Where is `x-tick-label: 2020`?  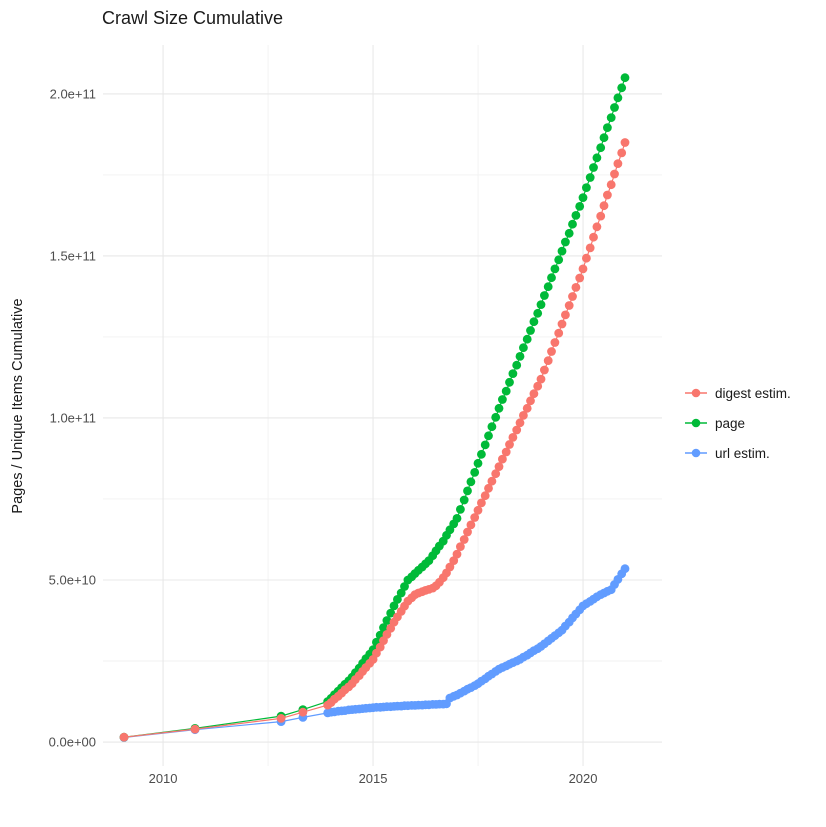
x-tick-label: 2020 is located at coordinates (583, 778).